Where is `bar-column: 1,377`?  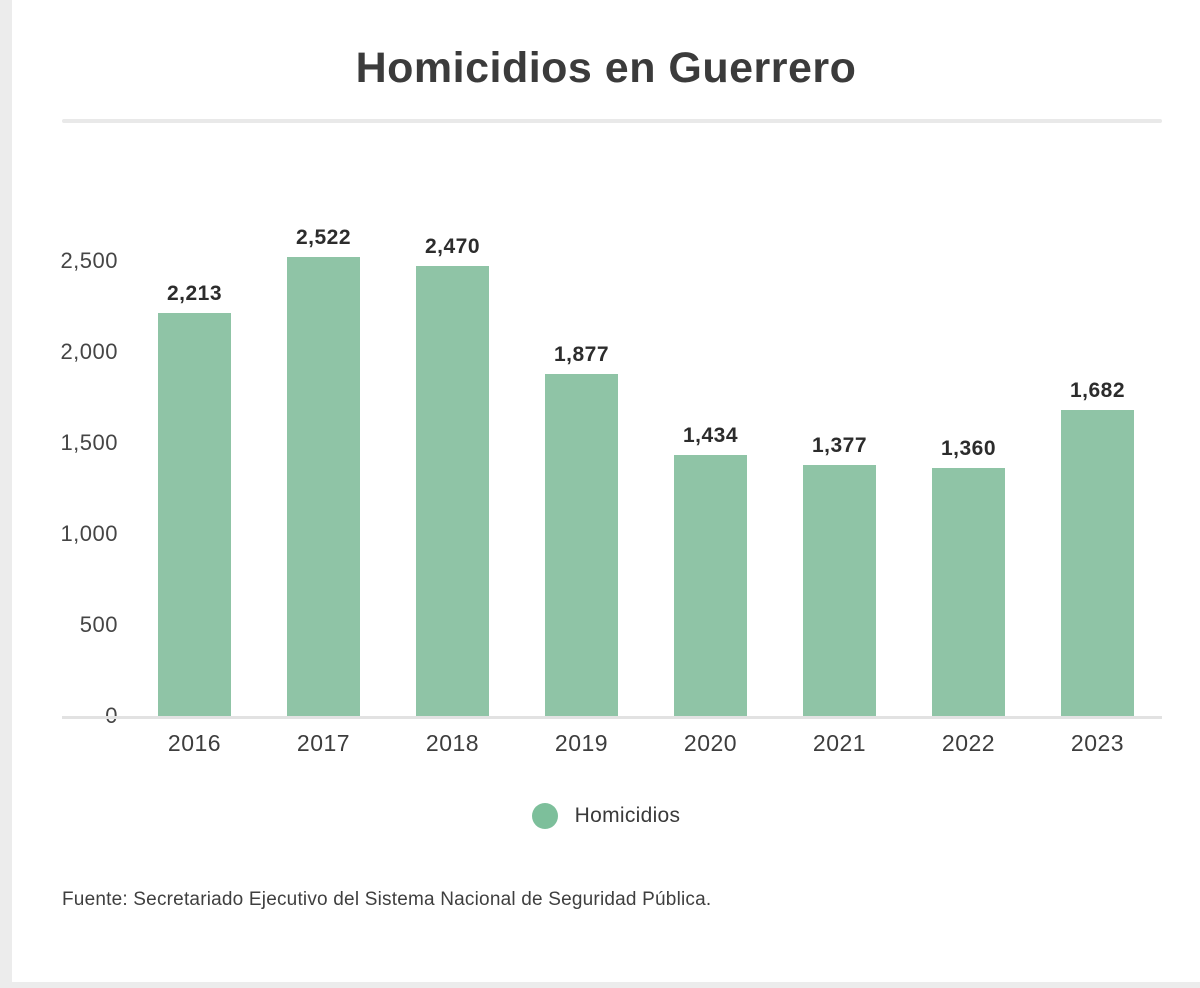
bar-column: 1,377 is located at coordinates (839, 467).